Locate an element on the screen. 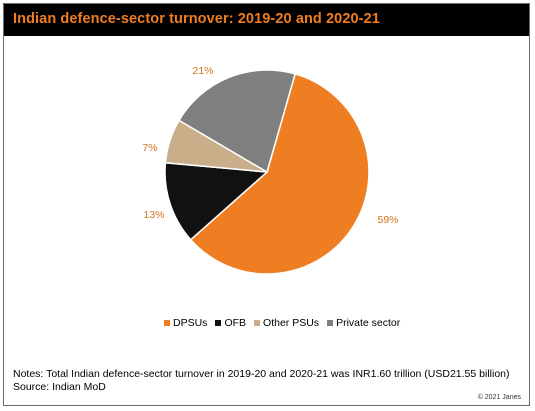 The image size is (535, 411). data-label-private-sector: 21% is located at coordinates (202, 71).